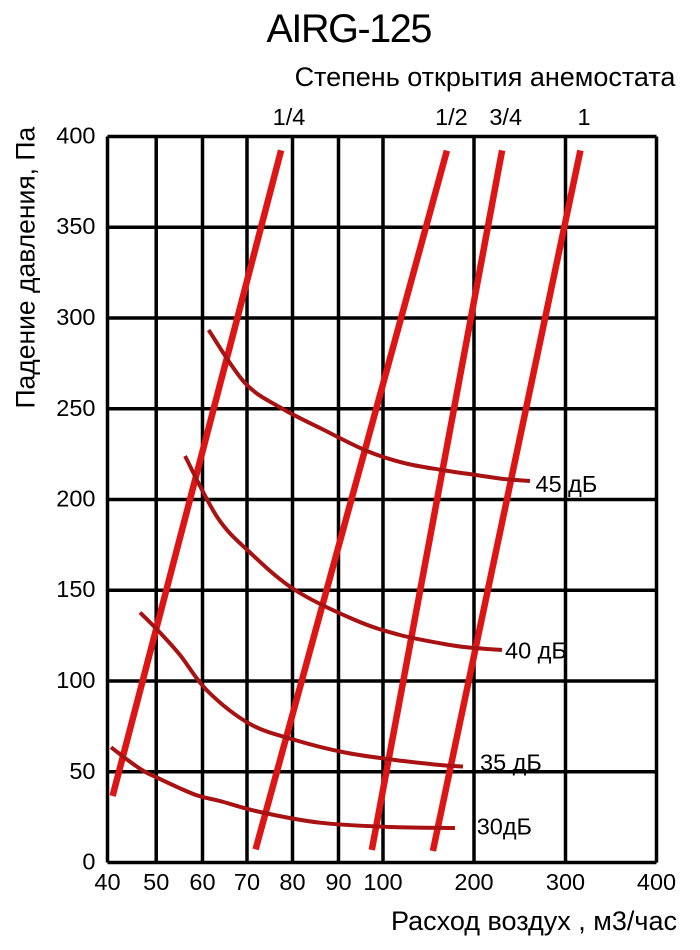 This screenshot has width=700, height=950. What do you see at coordinates (107, 882) in the screenshot?
I see `svg-text: 40` at bounding box center [107, 882].